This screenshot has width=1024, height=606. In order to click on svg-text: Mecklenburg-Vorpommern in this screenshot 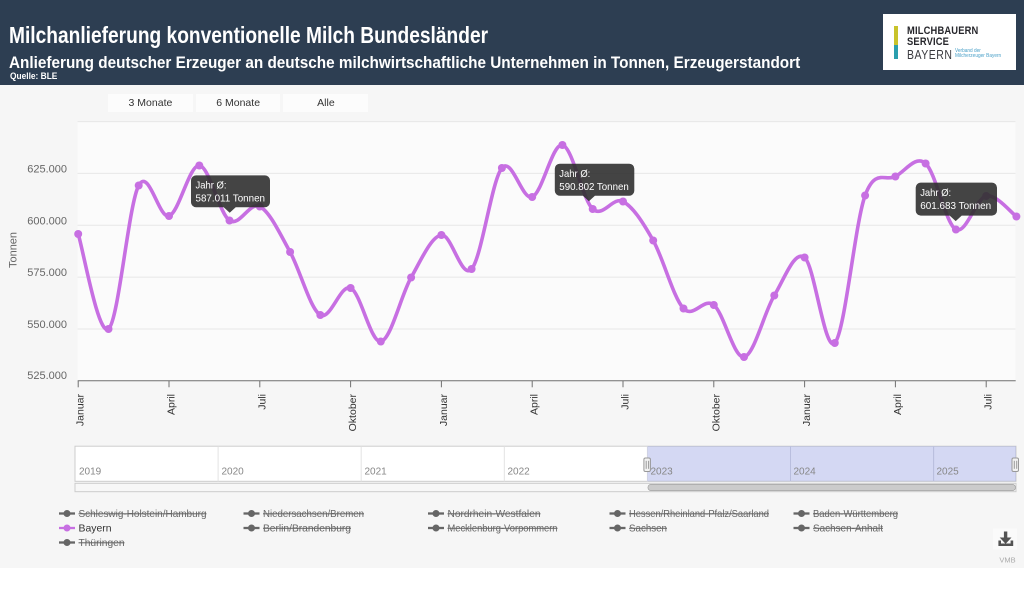, I will do `click(503, 528)`.